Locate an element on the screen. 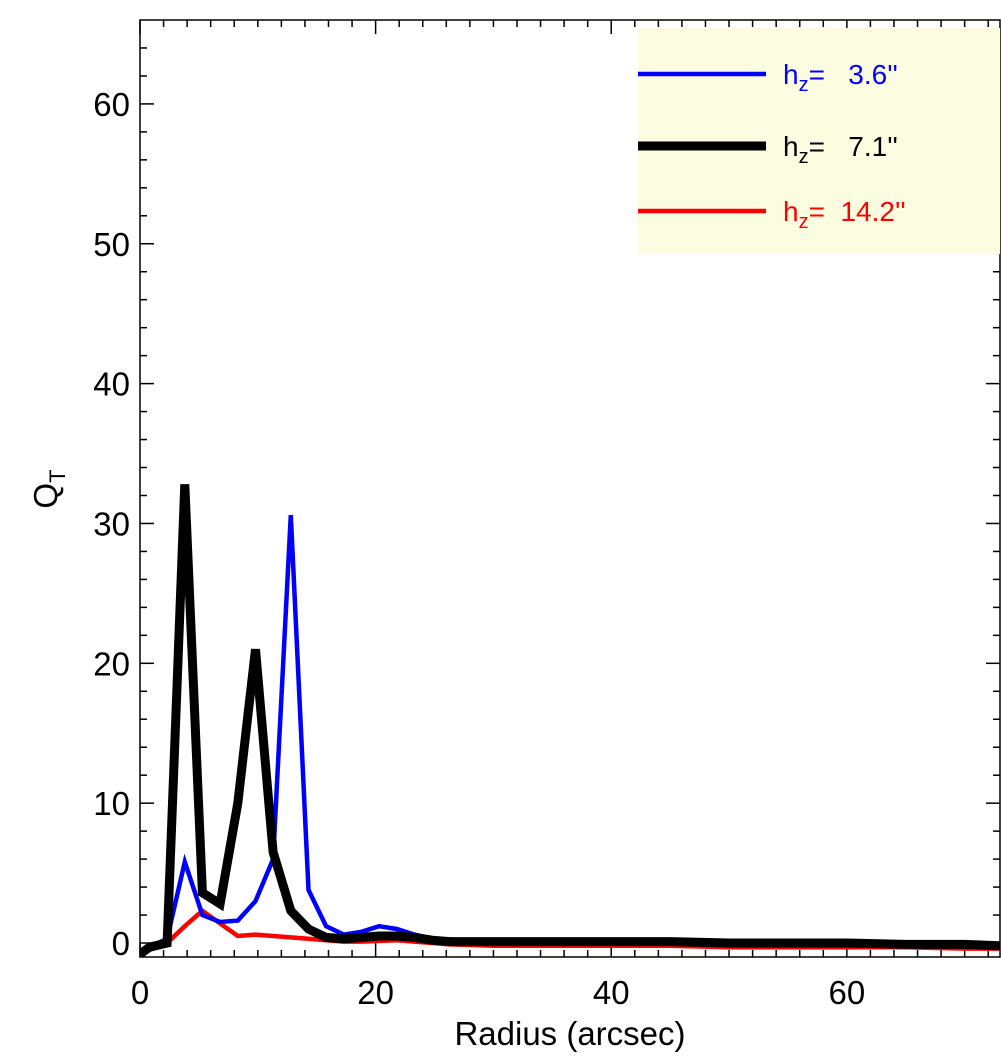 This screenshot has height=1058, width=1001. legend-label: hz= 3.6'' is located at coordinates (840, 77).